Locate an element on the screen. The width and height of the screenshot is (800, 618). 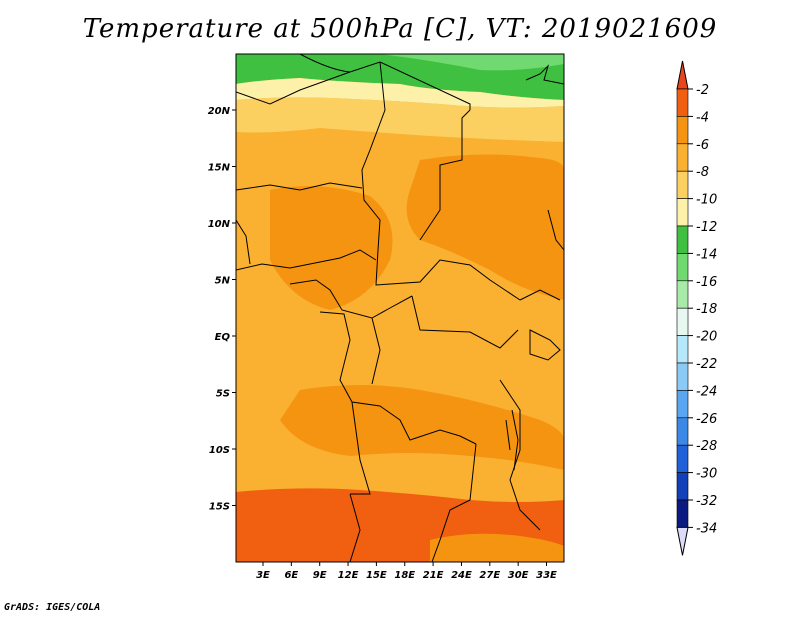
lon-label: 18E is located at coordinates (404, 575).